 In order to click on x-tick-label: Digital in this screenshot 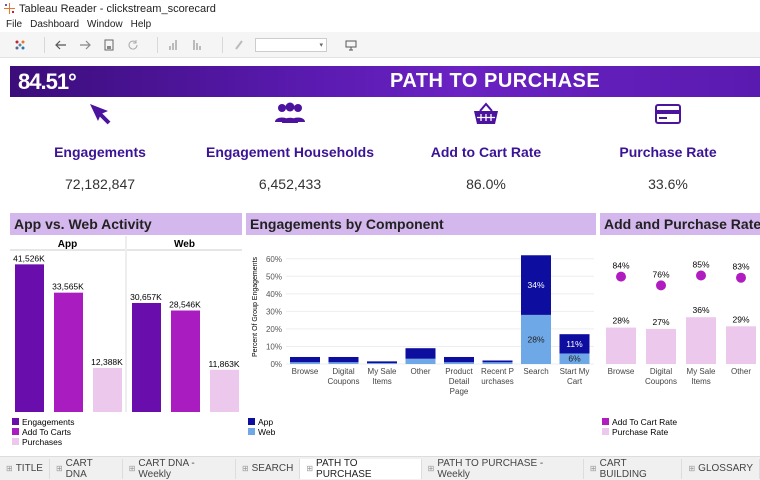, I will do `click(343, 371)`.